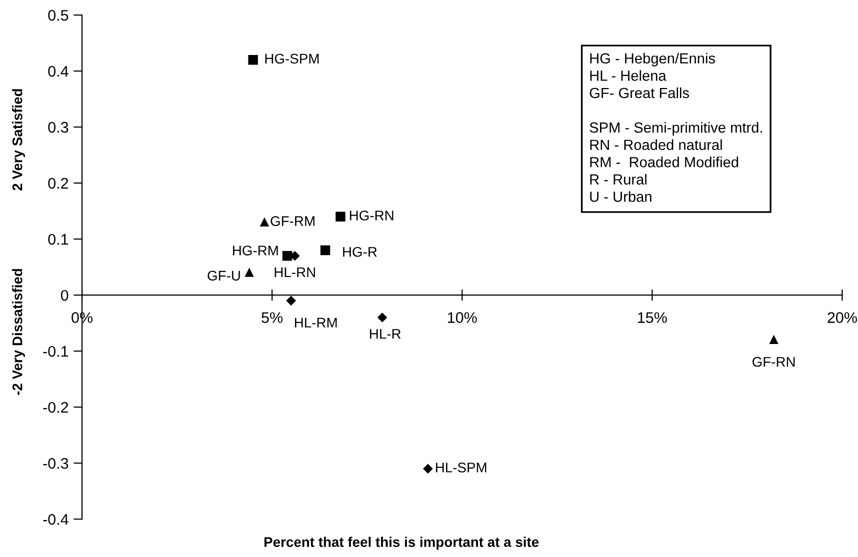  Describe the element at coordinates (64, 295) in the screenshot. I see `y-tick-label: 0` at that location.